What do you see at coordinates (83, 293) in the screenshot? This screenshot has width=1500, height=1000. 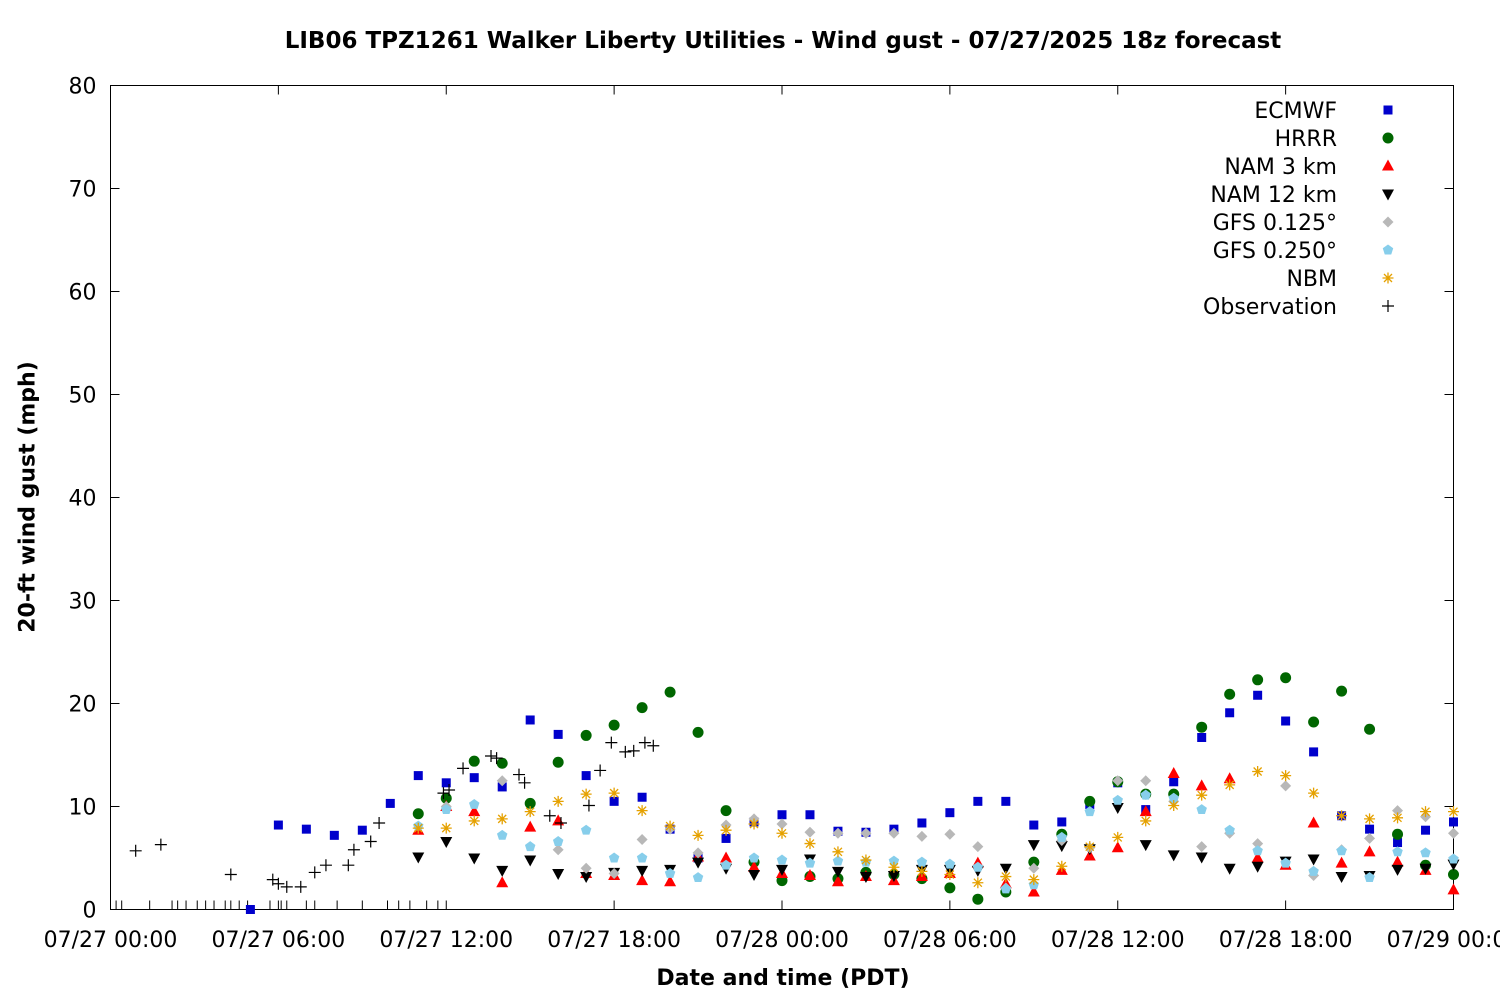 I see `y-tick-label: 60` at bounding box center [83, 293].